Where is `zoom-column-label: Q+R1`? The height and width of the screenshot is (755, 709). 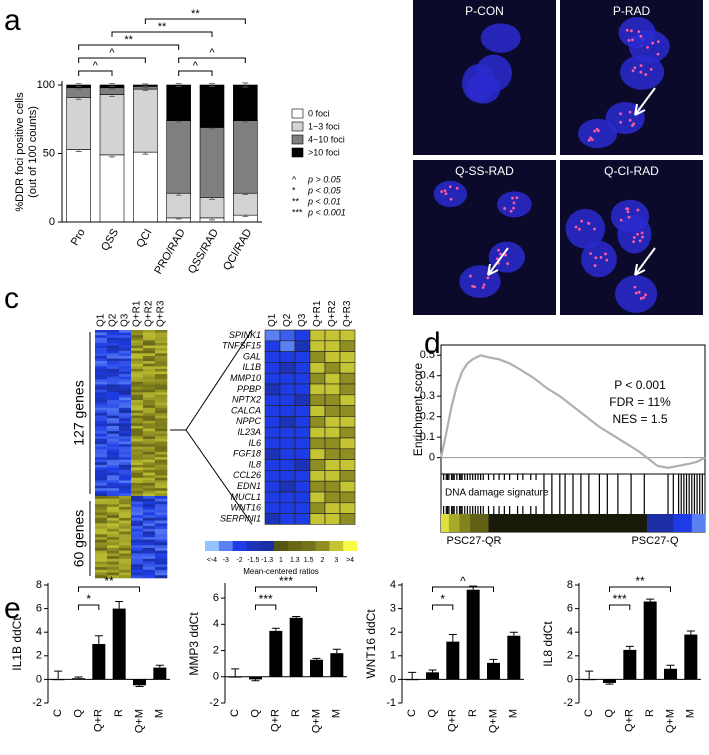 zoom-column-label: Q+R1 is located at coordinates (317, 313).